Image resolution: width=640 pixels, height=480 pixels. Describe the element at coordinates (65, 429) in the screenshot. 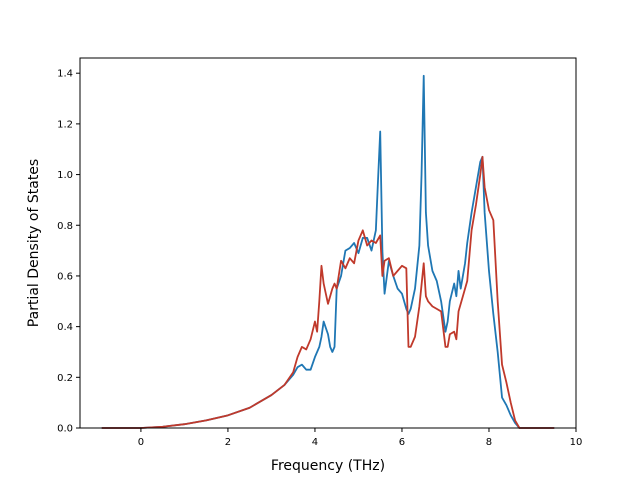

I see `y-tick-label: 0.0` at that location.